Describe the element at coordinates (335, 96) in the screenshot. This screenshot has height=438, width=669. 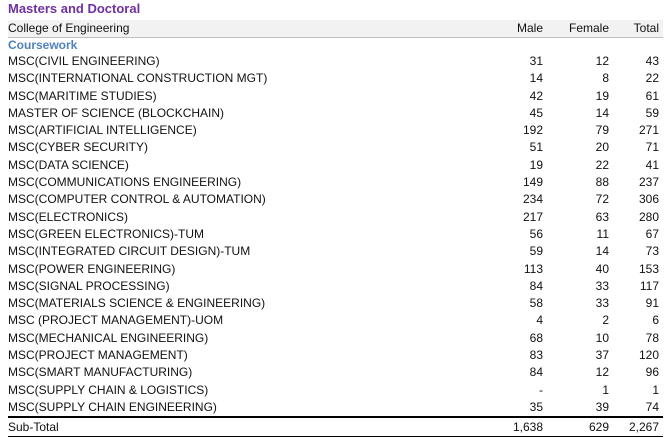
I see `table-row: MSC(MARITIME STUDIES) 42 19 61` at that location.